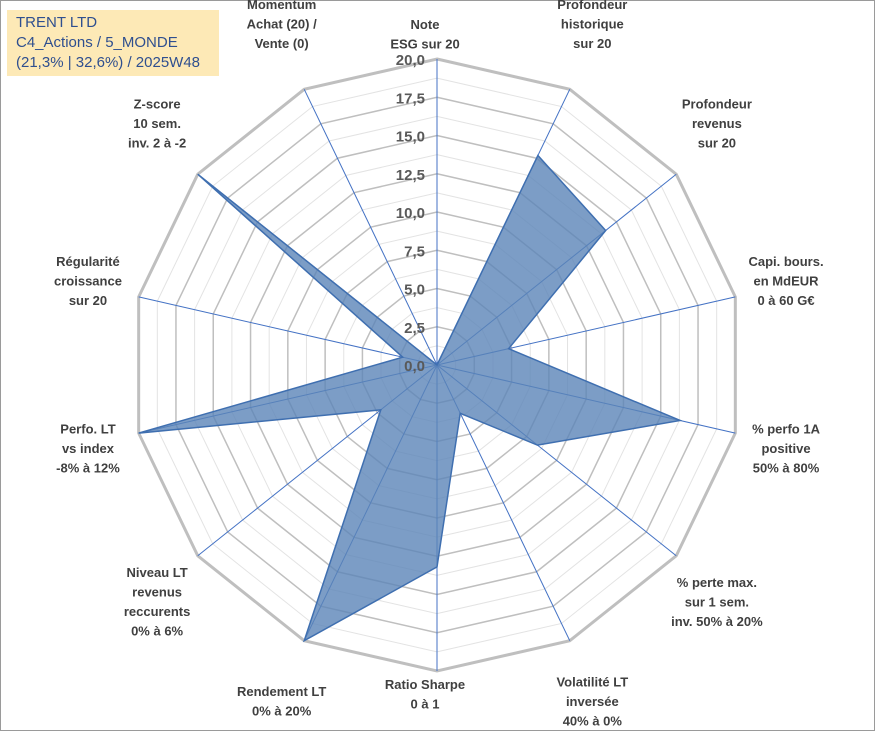 This screenshot has height=731, width=875. What do you see at coordinates (57, 22) in the screenshot?
I see `company-name: TRENT LTD` at bounding box center [57, 22].